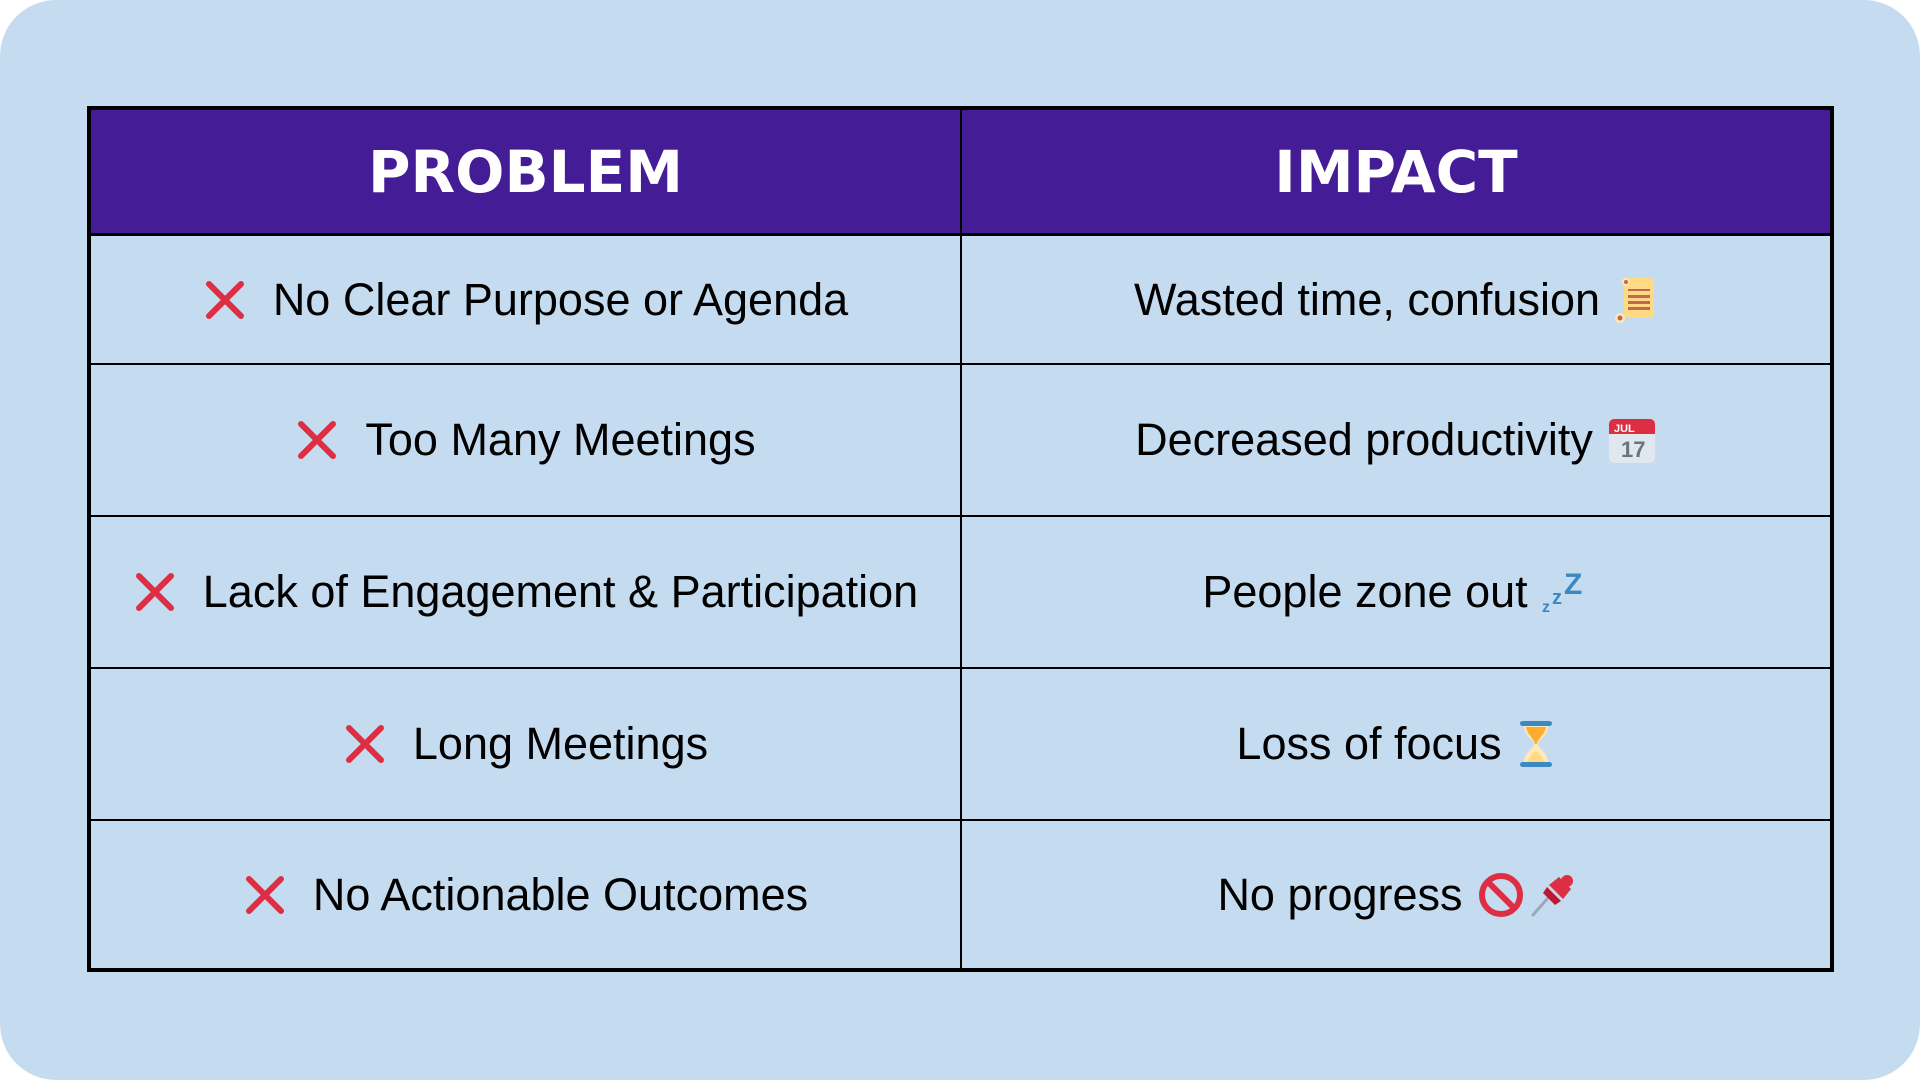 This screenshot has height=1080, width=1920. What do you see at coordinates (1624, 429) in the screenshot?
I see `svg-text: JUL` at bounding box center [1624, 429].